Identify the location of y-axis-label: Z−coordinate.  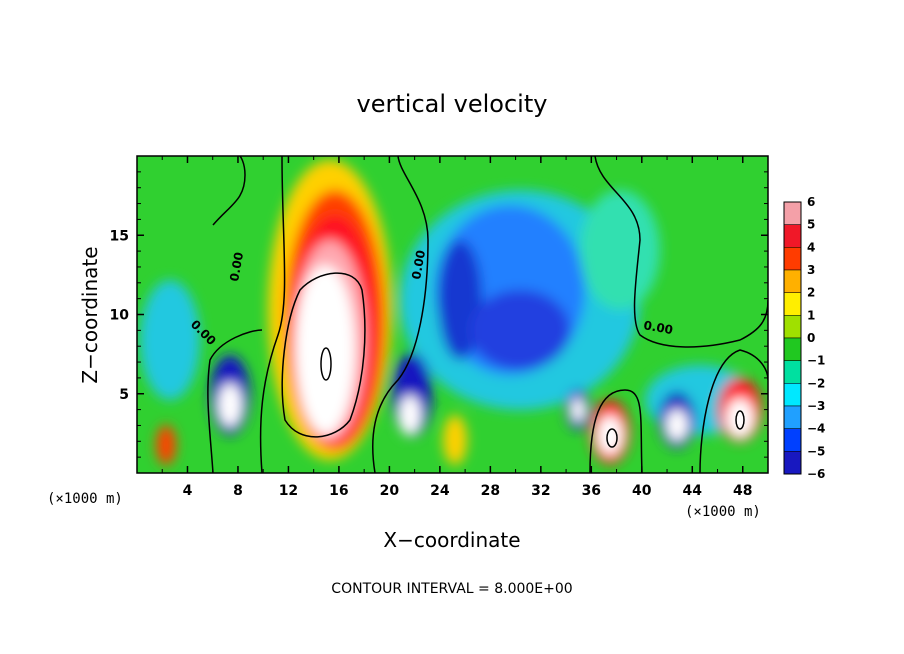
(90, 314).